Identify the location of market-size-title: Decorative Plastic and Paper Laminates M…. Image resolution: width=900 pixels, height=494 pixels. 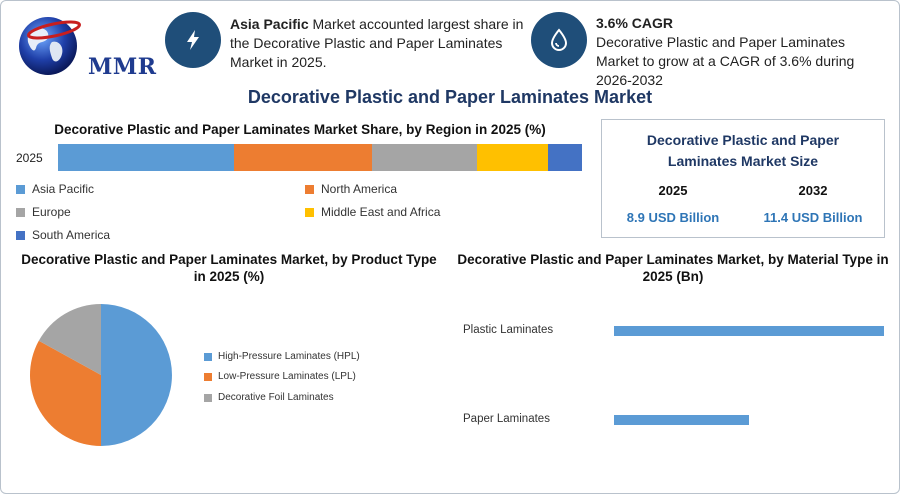
(743, 150).